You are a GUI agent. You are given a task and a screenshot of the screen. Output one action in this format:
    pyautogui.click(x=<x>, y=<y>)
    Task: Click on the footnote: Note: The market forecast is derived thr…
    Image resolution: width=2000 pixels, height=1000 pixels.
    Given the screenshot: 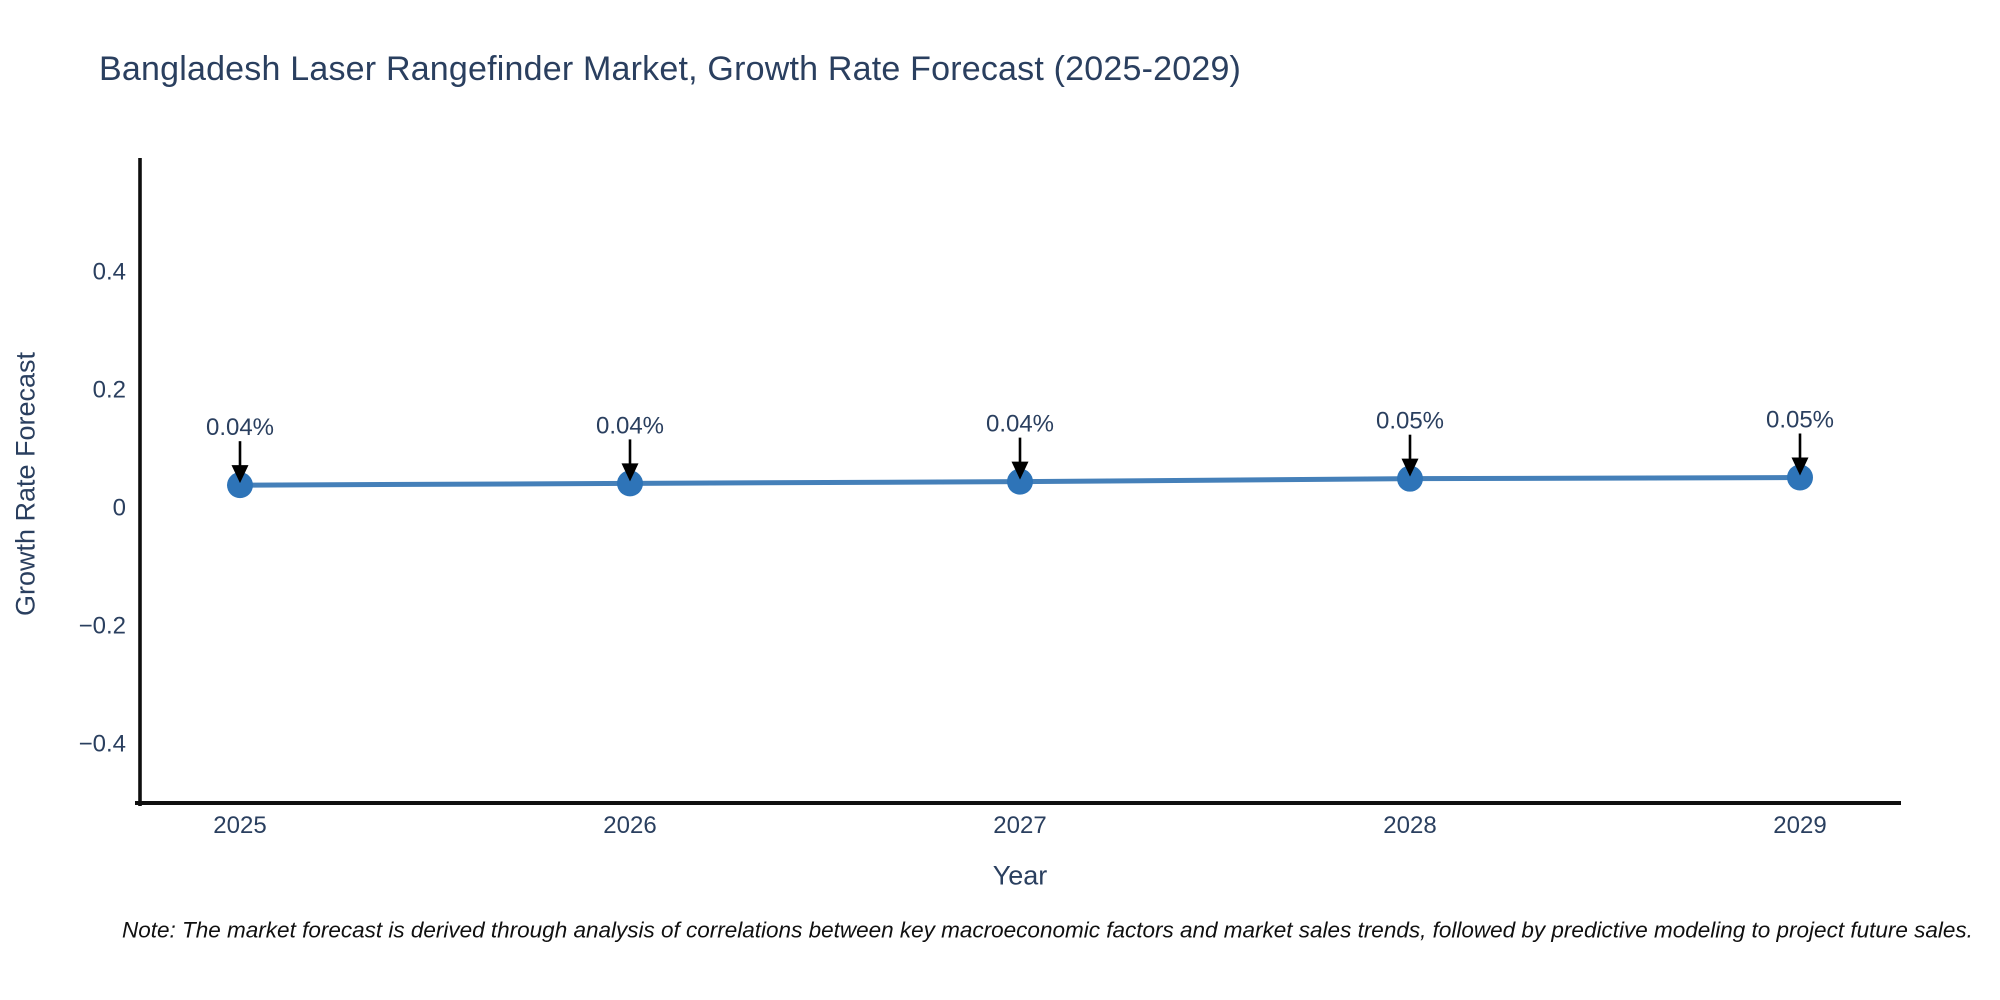 What is the action you would take?
    pyautogui.click(x=1047, y=930)
    